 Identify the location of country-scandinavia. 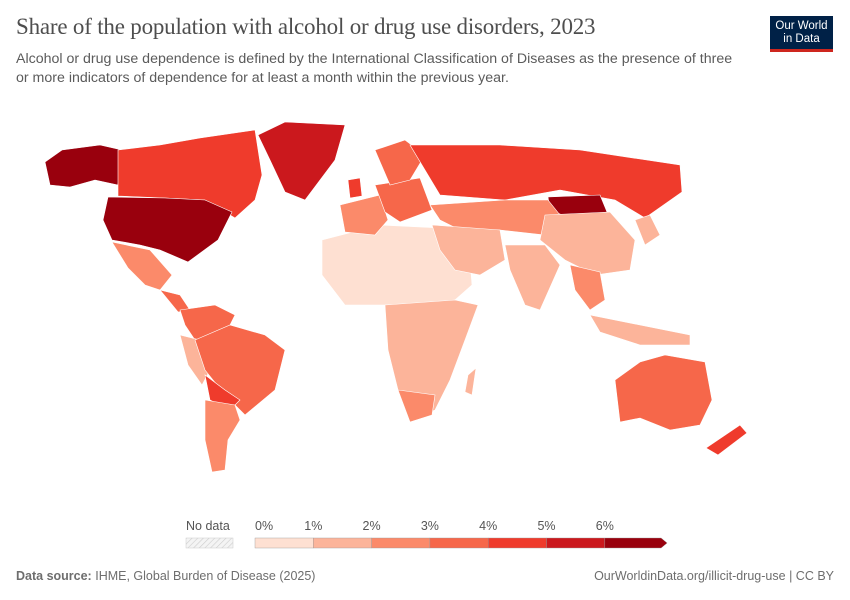
(400, 162).